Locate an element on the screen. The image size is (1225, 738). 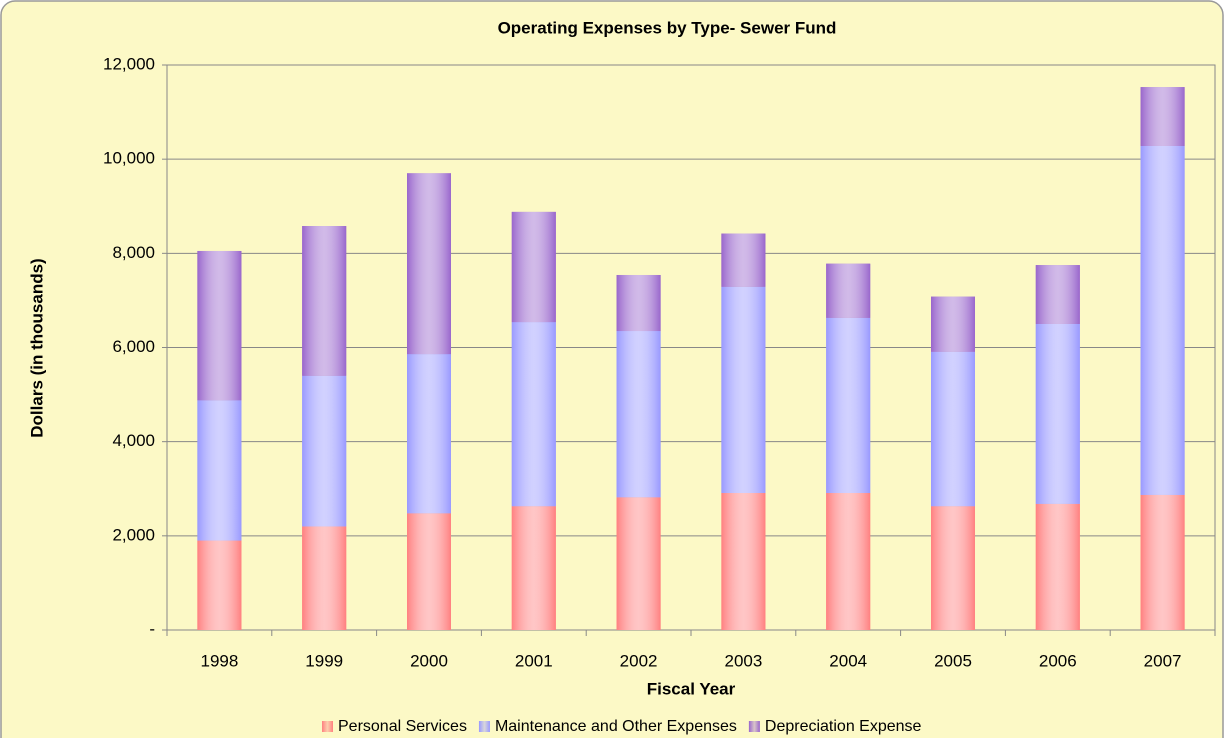
y-tick-label: 8,000 is located at coordinates (133, 252).